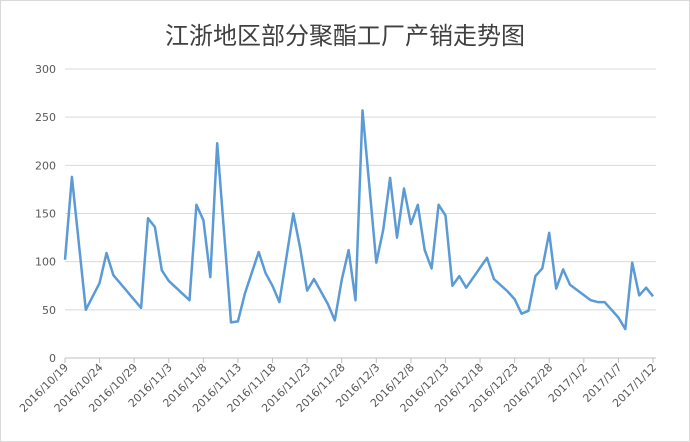 The image size is (690, 442). Describe the element at coordinates (49, 310) in the screenshot. I see `y-tick-label: 50` at that location.